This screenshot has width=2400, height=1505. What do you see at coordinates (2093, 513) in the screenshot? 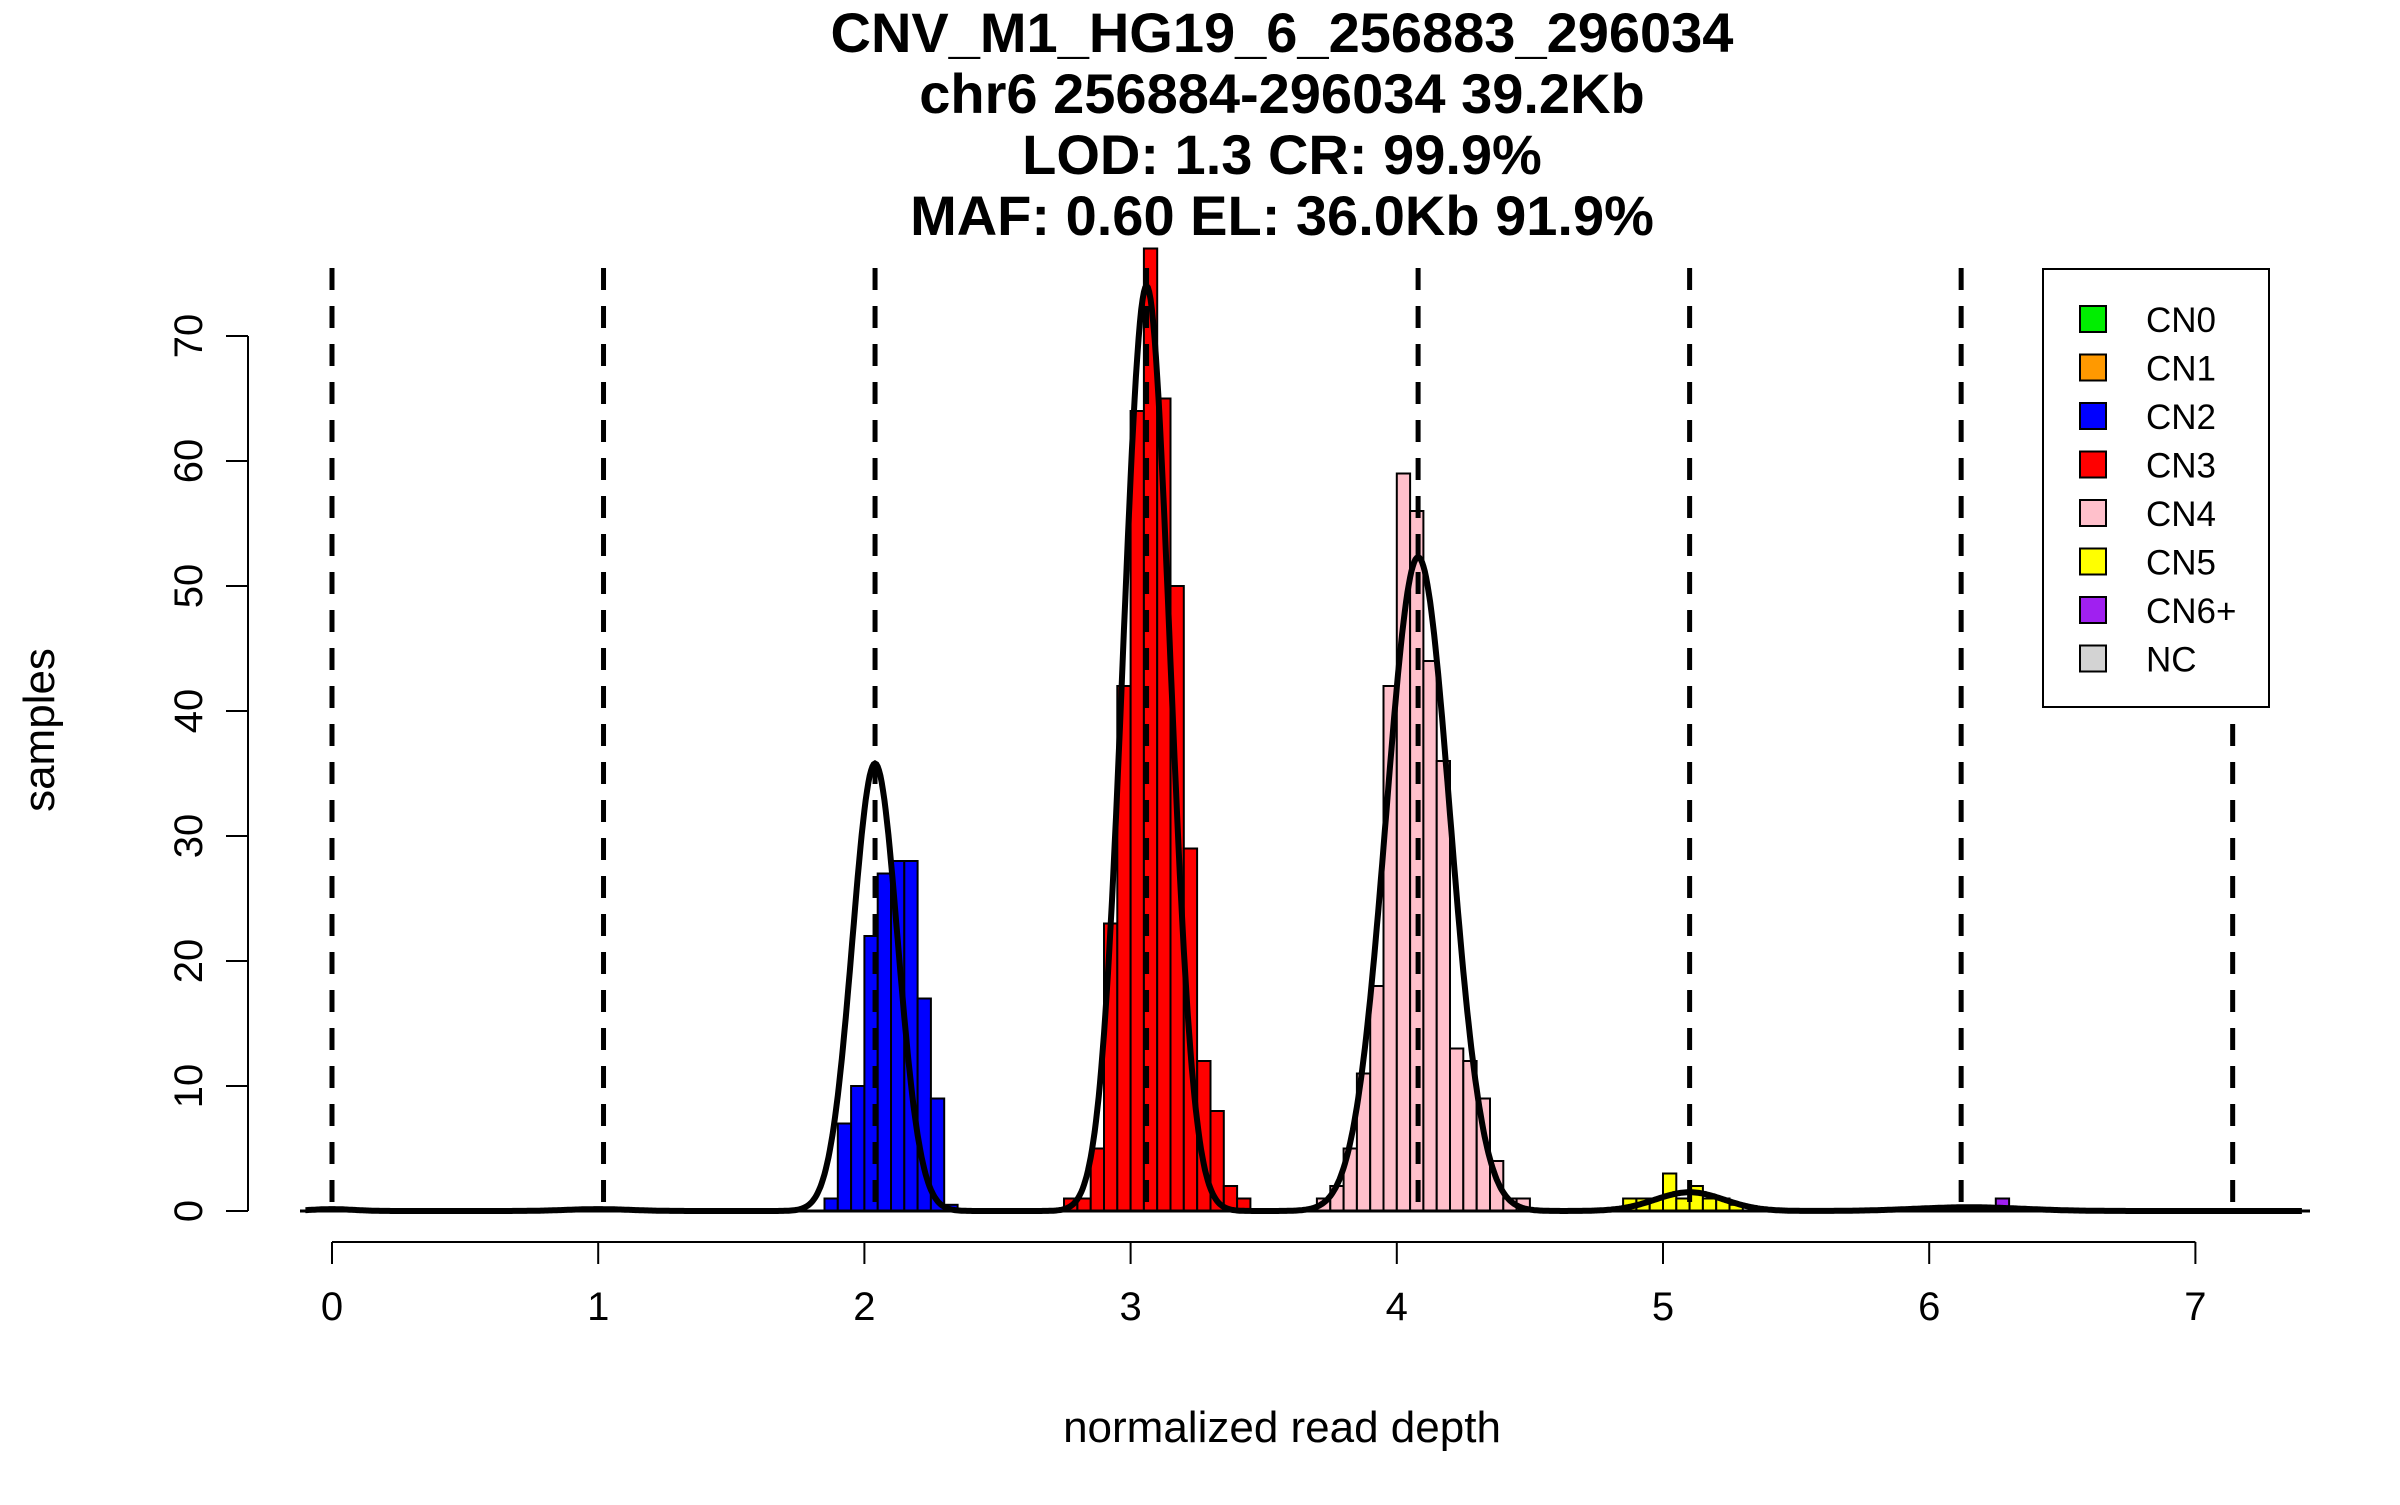
I see `legend-swatch-cn4` at bounding box center [2093, 513].